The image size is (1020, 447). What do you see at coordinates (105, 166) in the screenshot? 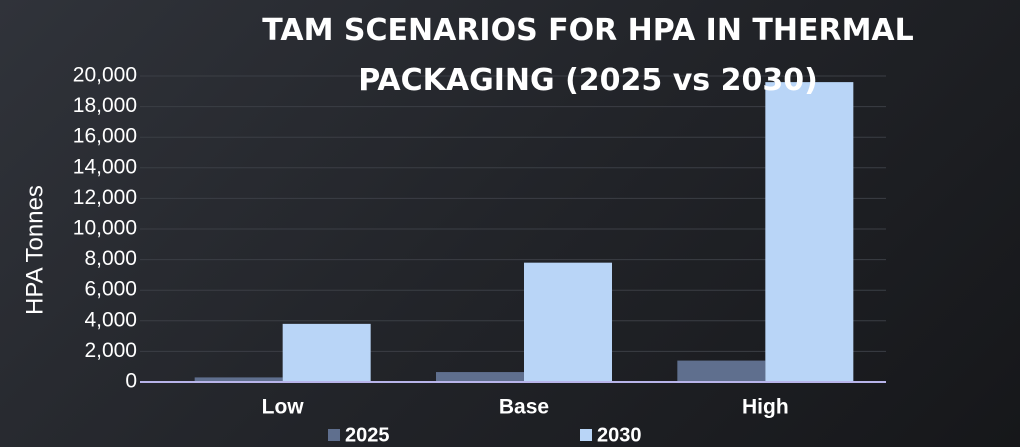
I see `y-tick-label: 14,000` at bounding box center [105, 166].